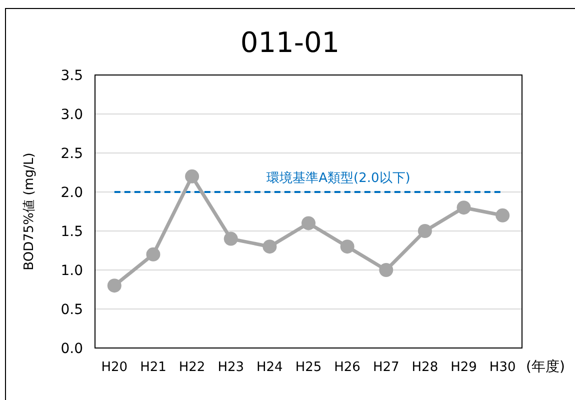 The height and width of the screenshot is (400, 575). I want to click on x-tick-label: H26, so click(347, 367).